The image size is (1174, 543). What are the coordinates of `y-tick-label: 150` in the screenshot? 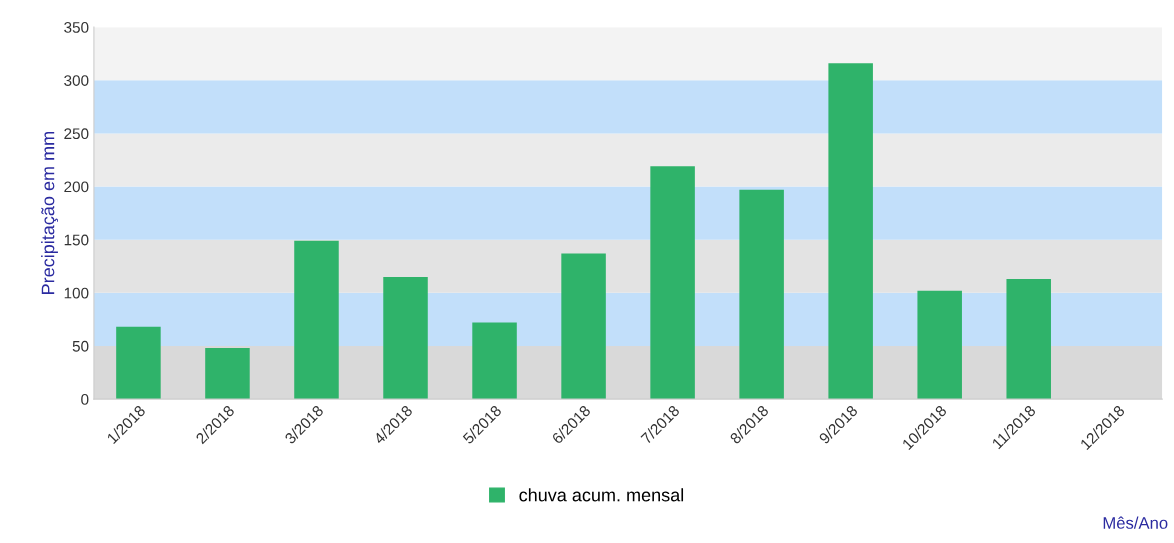 It's located at (76, 240).